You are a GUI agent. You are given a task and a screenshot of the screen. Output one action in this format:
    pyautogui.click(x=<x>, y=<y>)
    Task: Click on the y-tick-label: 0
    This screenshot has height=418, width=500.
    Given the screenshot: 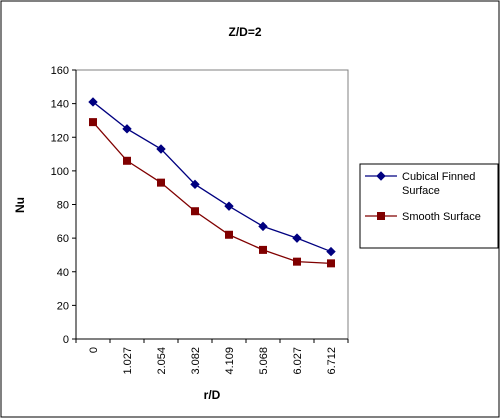 What is the action you would take?
    pyautogui.click(x=66, y=340)
    